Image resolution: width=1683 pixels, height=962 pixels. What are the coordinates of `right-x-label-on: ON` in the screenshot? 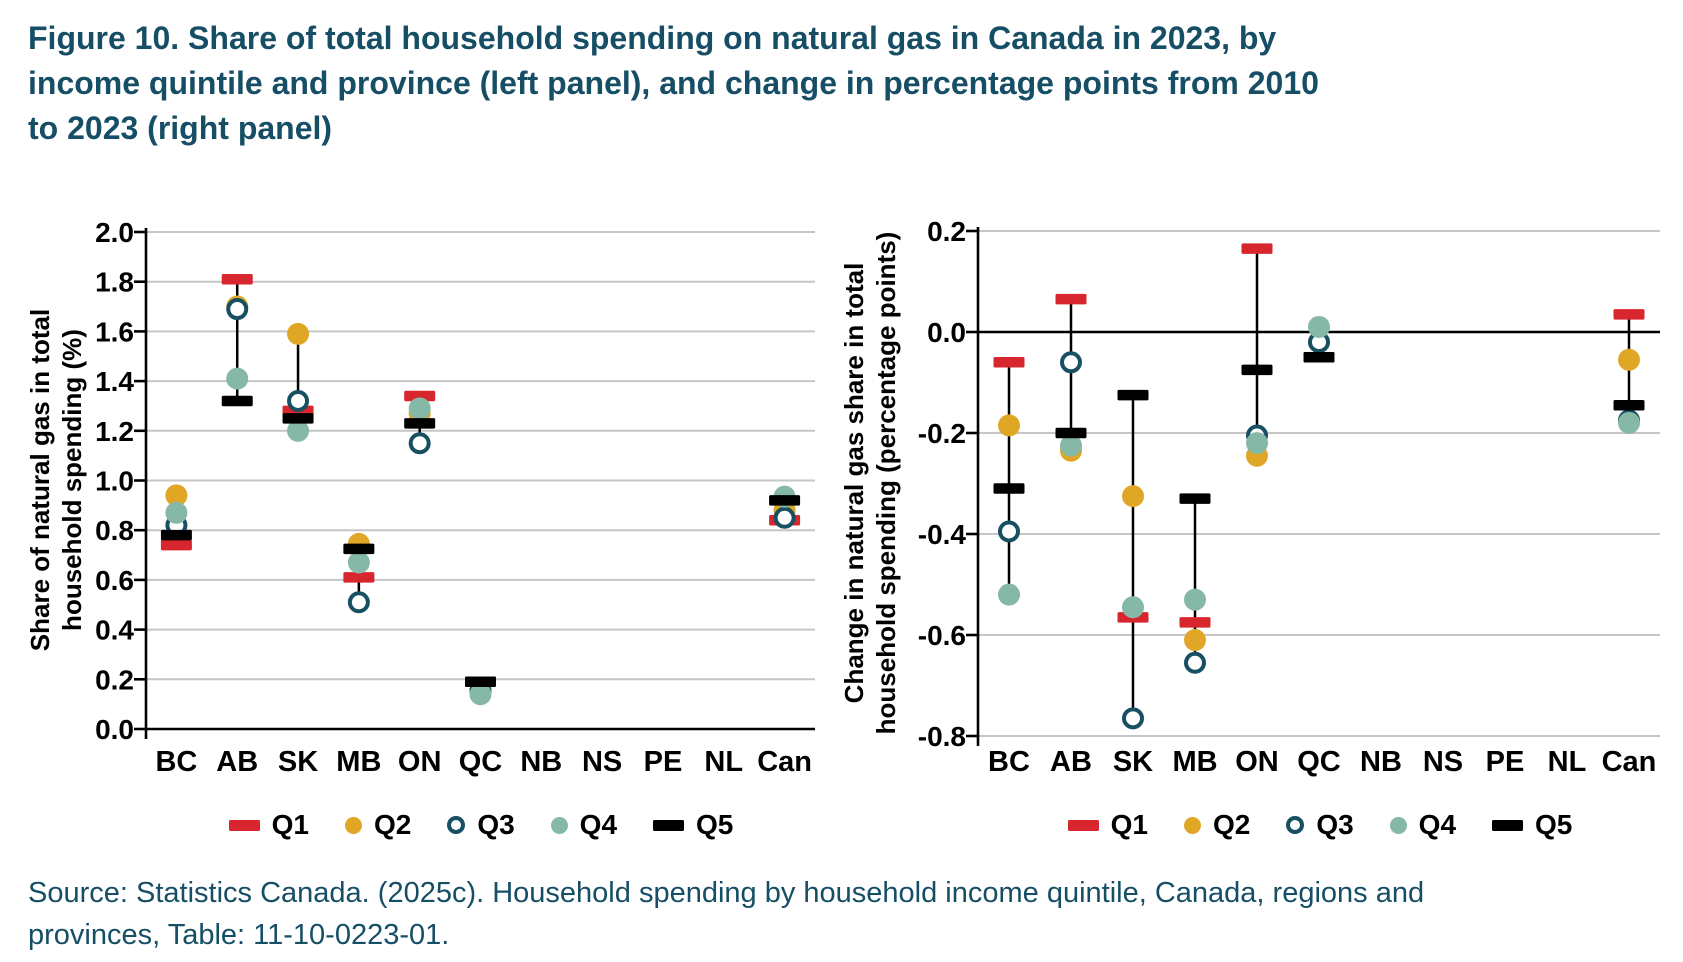 It's located at (1257, 762).